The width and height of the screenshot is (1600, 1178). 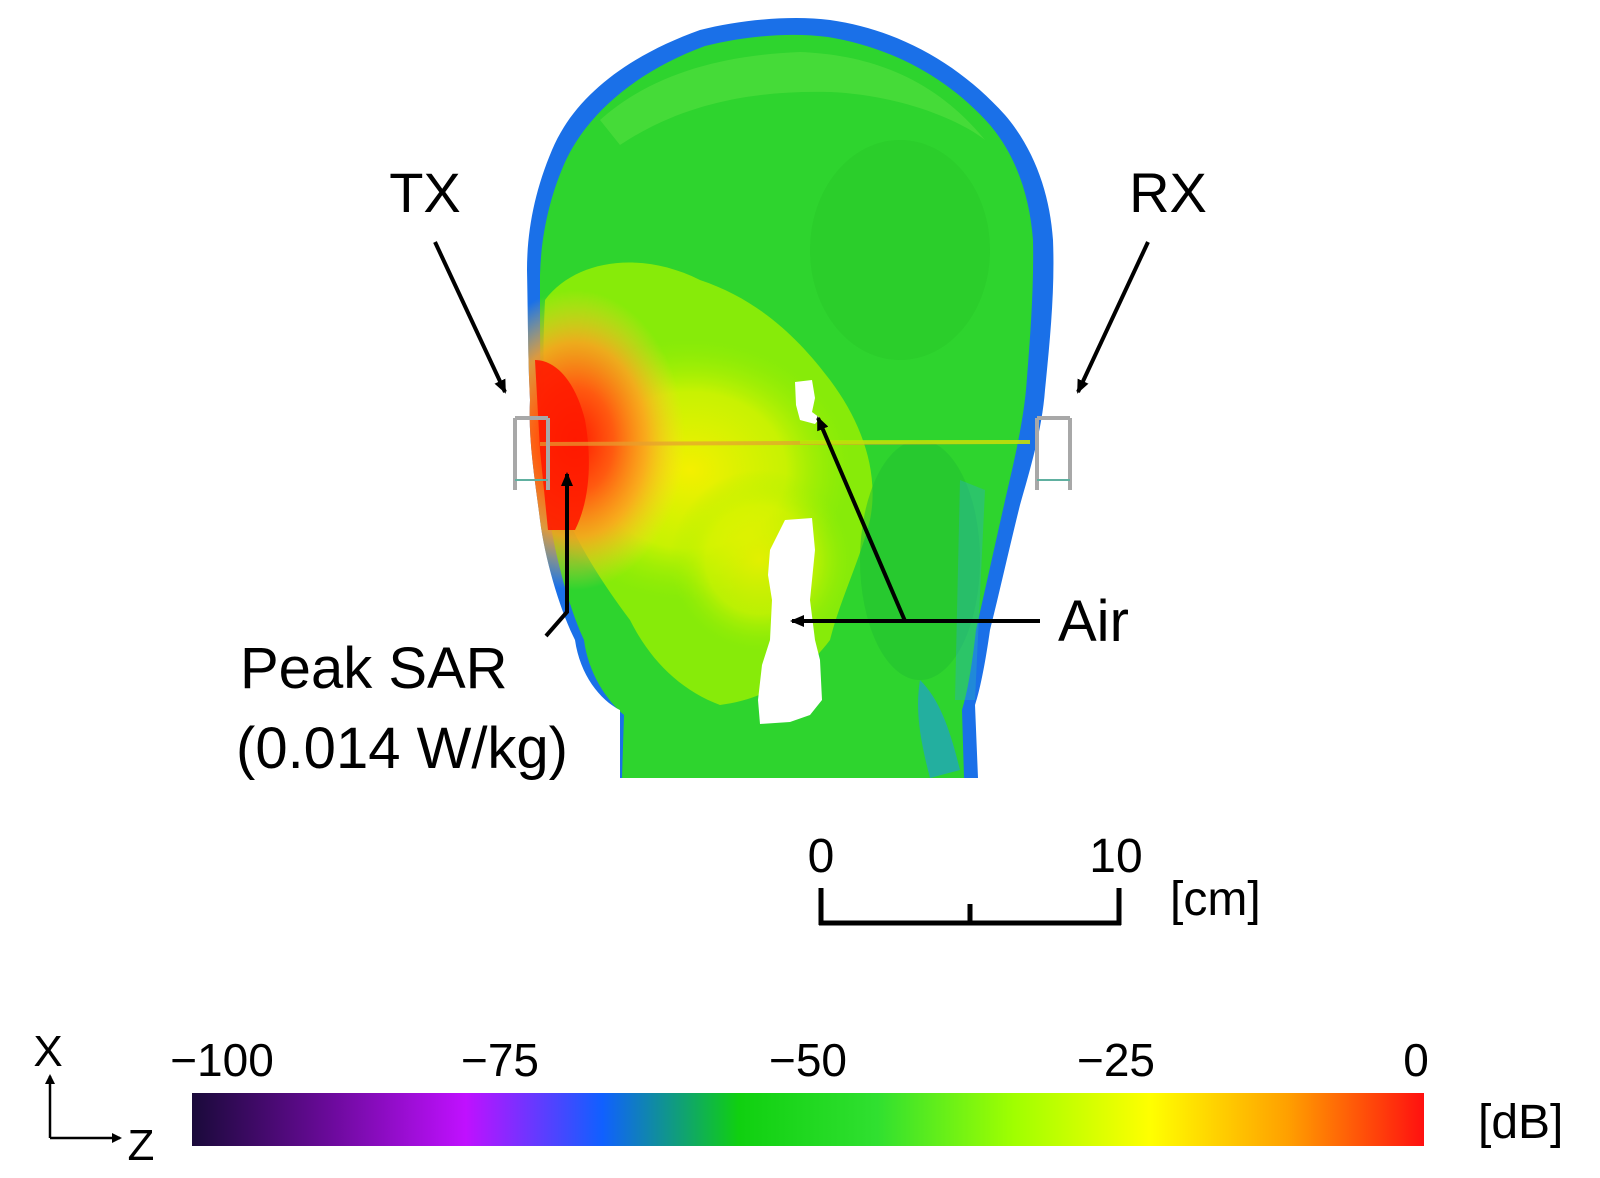 I want to click on axis-indicator: X Z, so click(x=93, y=1098).